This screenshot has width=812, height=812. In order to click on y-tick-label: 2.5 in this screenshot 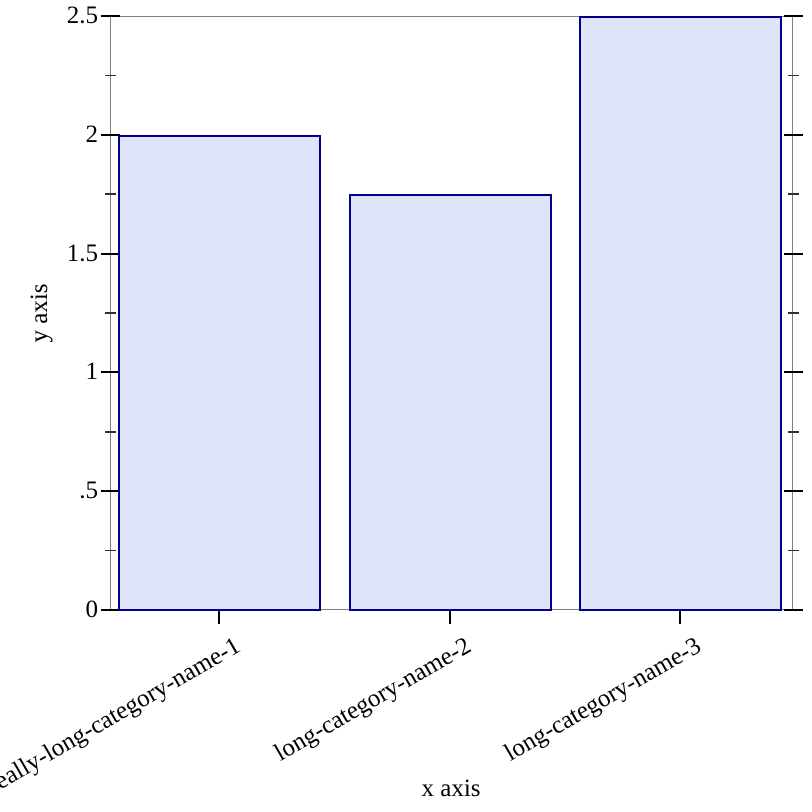, I will do `click(82, 15)`.